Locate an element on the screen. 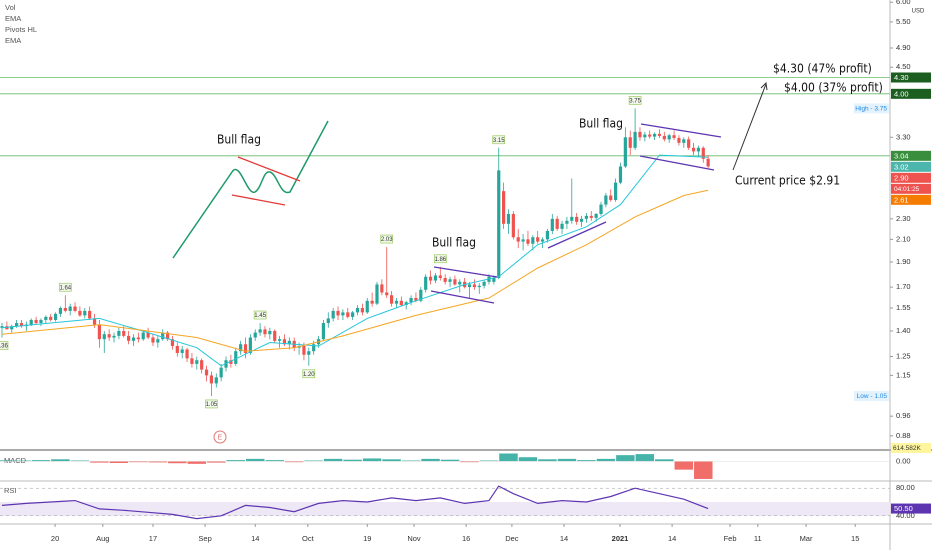 The image size is (932, 550). arrow-head is located at coordinates (764, 86).